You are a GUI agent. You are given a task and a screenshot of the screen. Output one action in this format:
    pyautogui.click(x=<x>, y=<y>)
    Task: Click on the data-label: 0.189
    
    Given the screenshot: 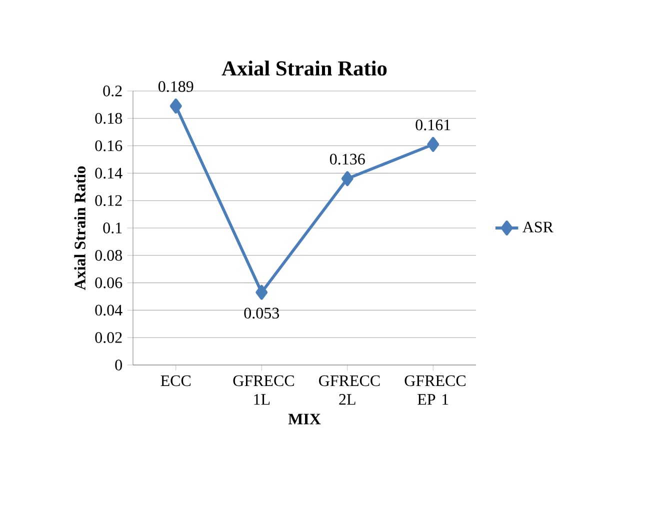 What is the action you would take?
    pyautogui.click(x=176, y=86)
    